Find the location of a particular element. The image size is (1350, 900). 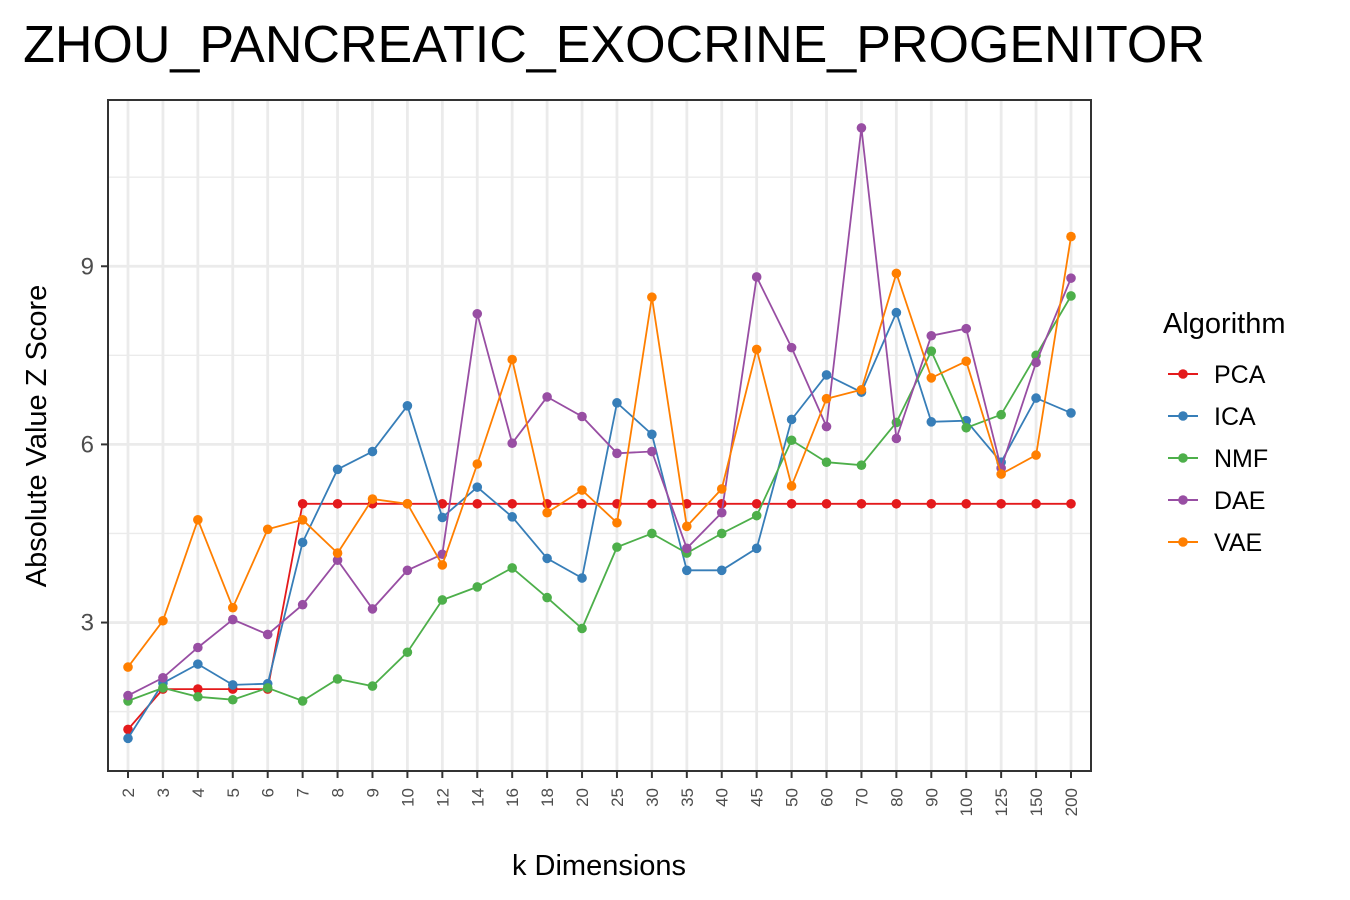

x-tick-label: 100 is located at coordinates (966, 802).